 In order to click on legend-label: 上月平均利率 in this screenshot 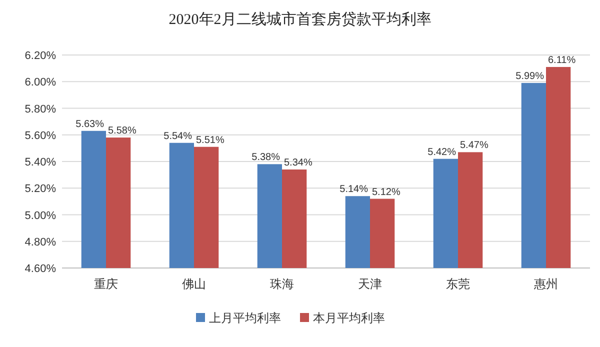, I will do `click(245, 318)`.